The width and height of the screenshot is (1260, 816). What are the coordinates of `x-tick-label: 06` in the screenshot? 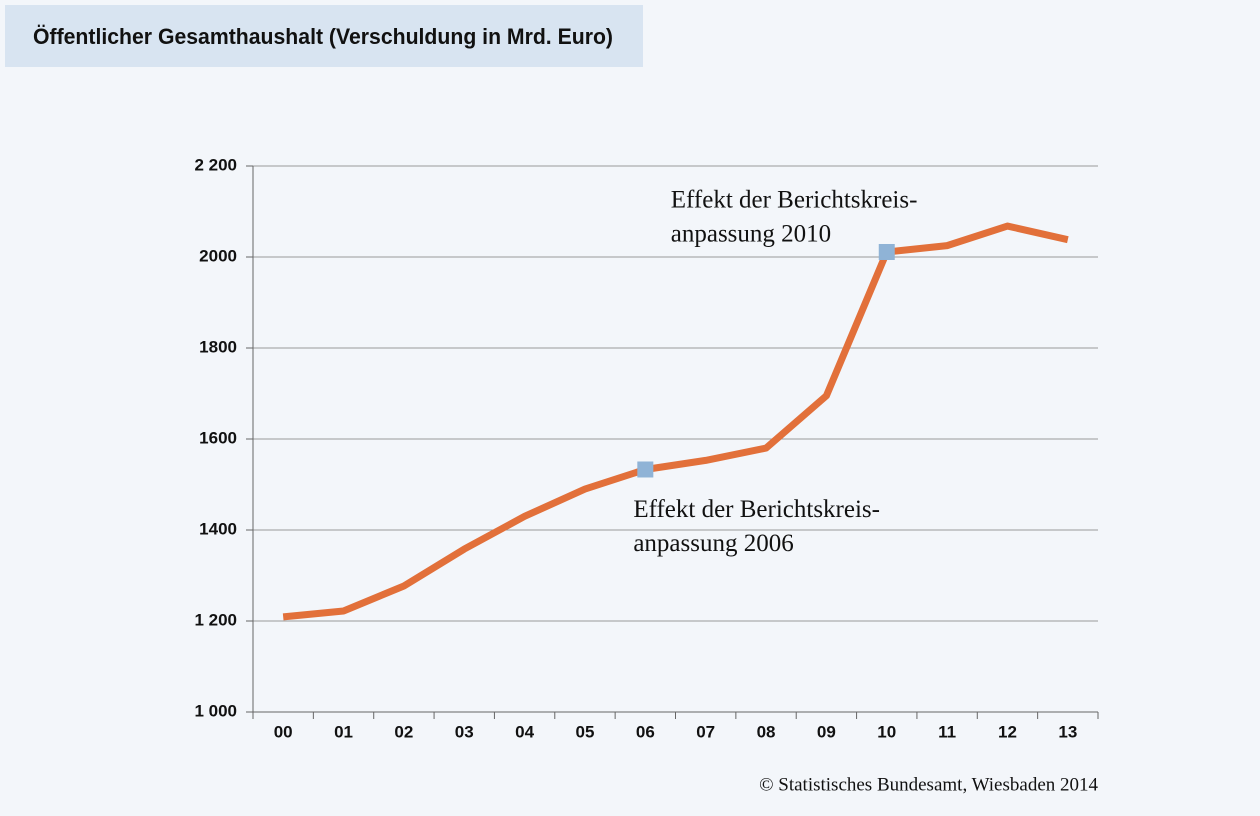 It's located at (645, 731).